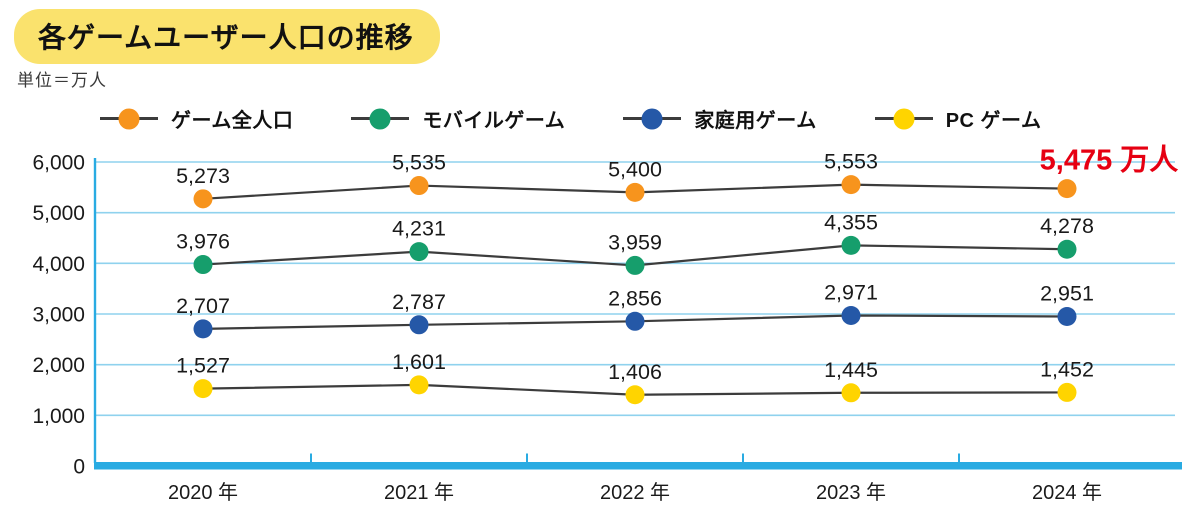 The width and height of the screenshot is (1200, 517). Describe the element at coordinates (635, 298) in the screenshot. I see `value-label: 2,856` at that location.